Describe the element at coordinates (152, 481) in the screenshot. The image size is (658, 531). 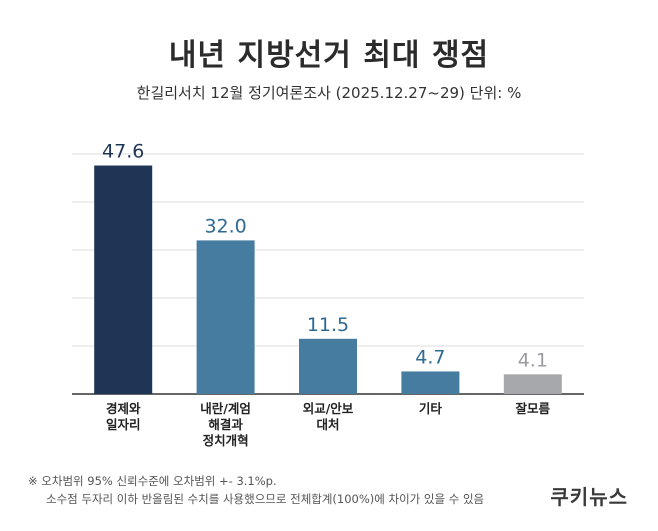
I see `footnote-line-1: ※ 오차범위 95% 신뢰수준에 오차범위 +- 3.1%p.` at that location.